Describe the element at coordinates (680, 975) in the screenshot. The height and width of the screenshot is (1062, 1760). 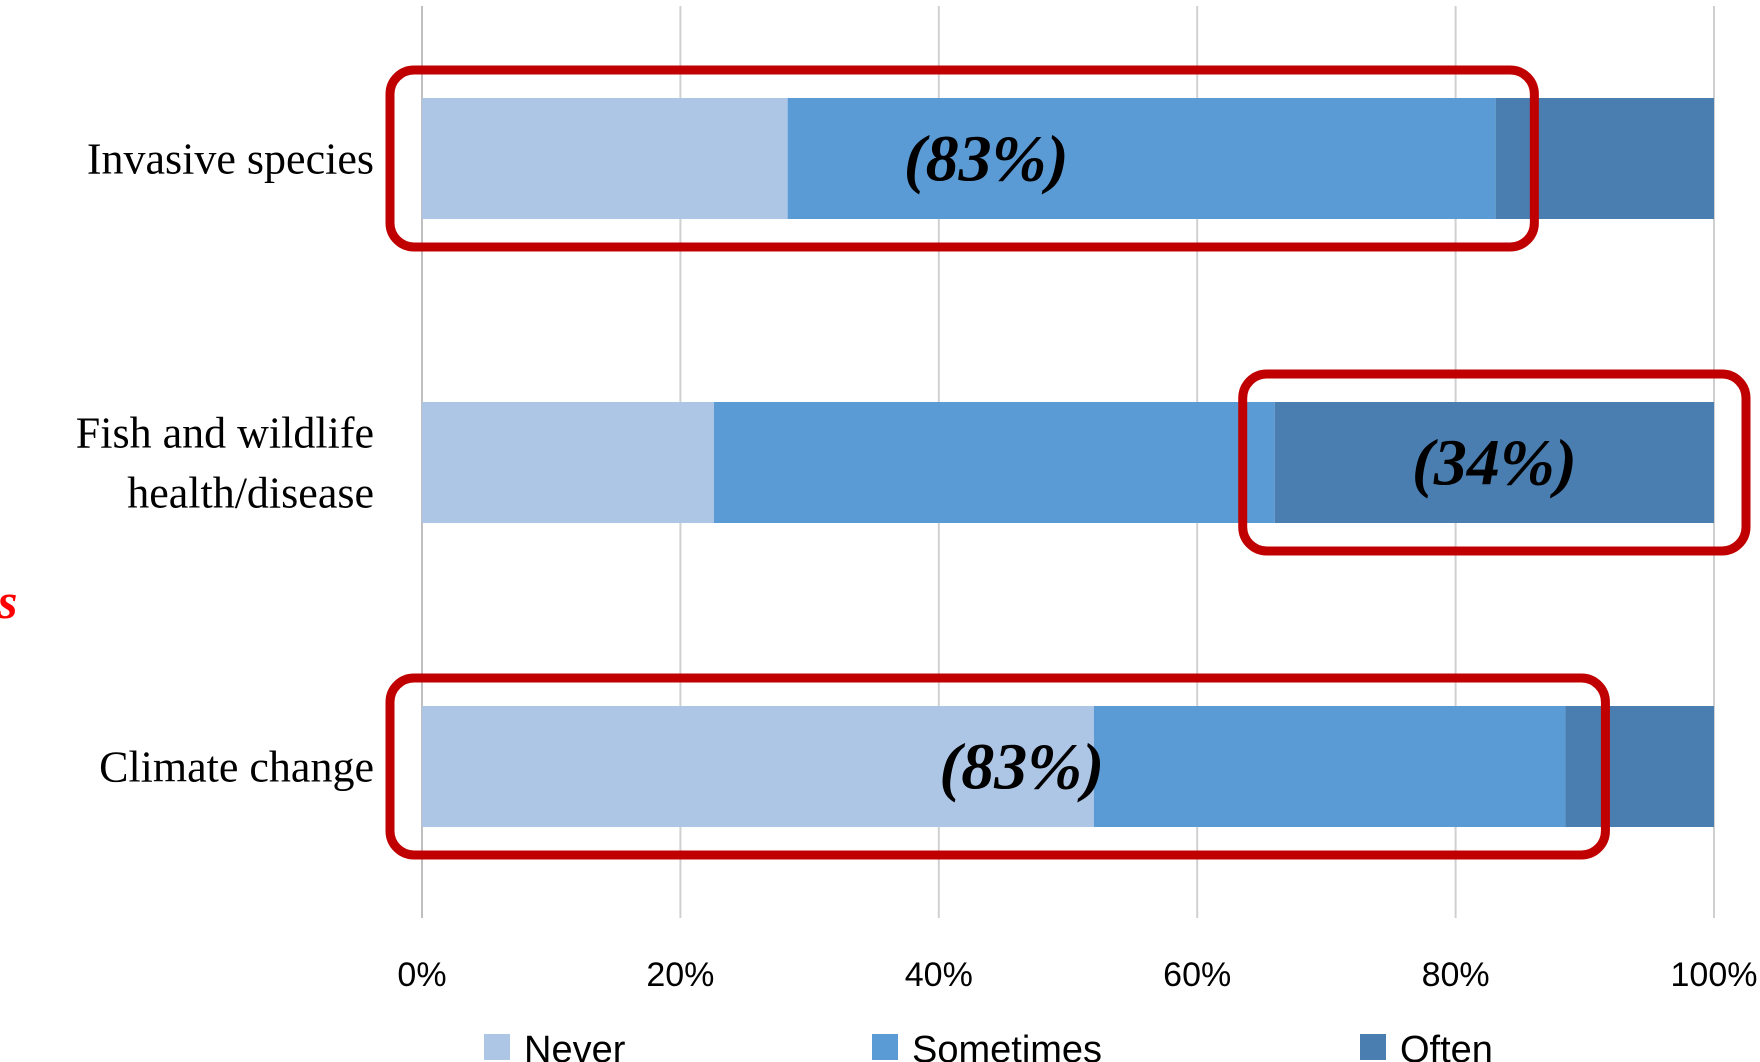
I see `x-tick-label: 20%` at that location.